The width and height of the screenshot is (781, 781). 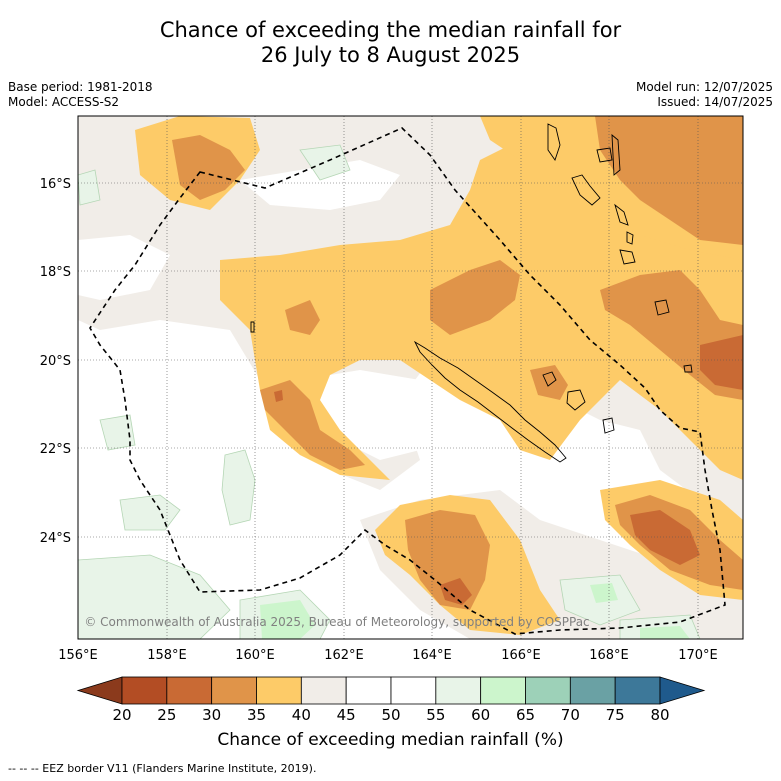 I want to click on colorbar-tick-60: 60, so click(x=480, y=715).